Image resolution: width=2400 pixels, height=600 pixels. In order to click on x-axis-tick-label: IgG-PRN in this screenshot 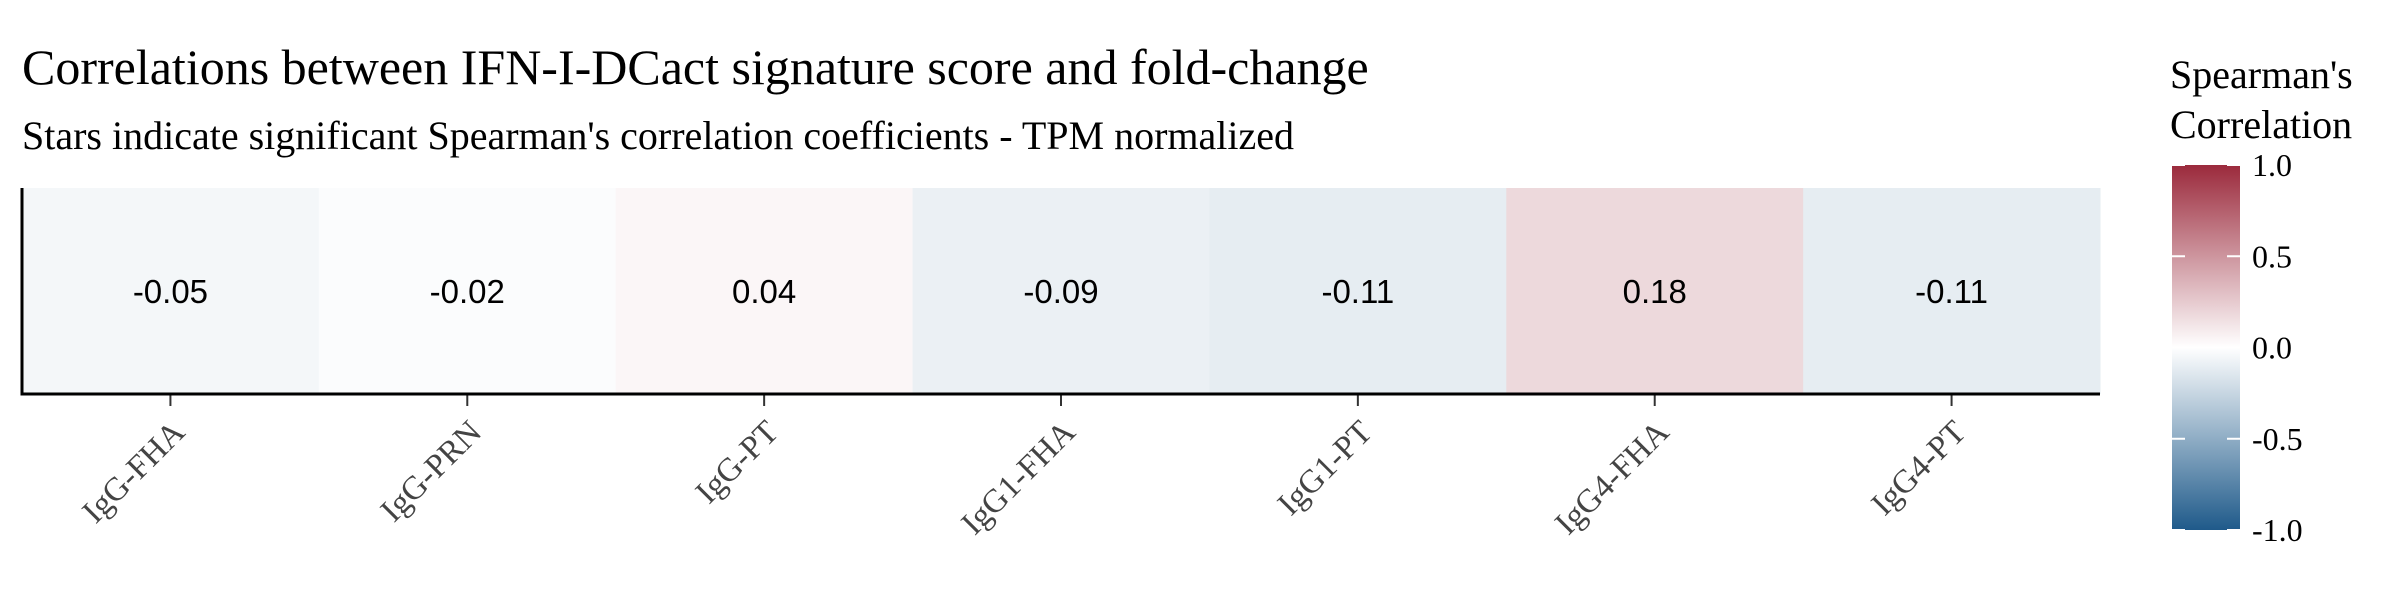, I will do `click(431, 471)`.